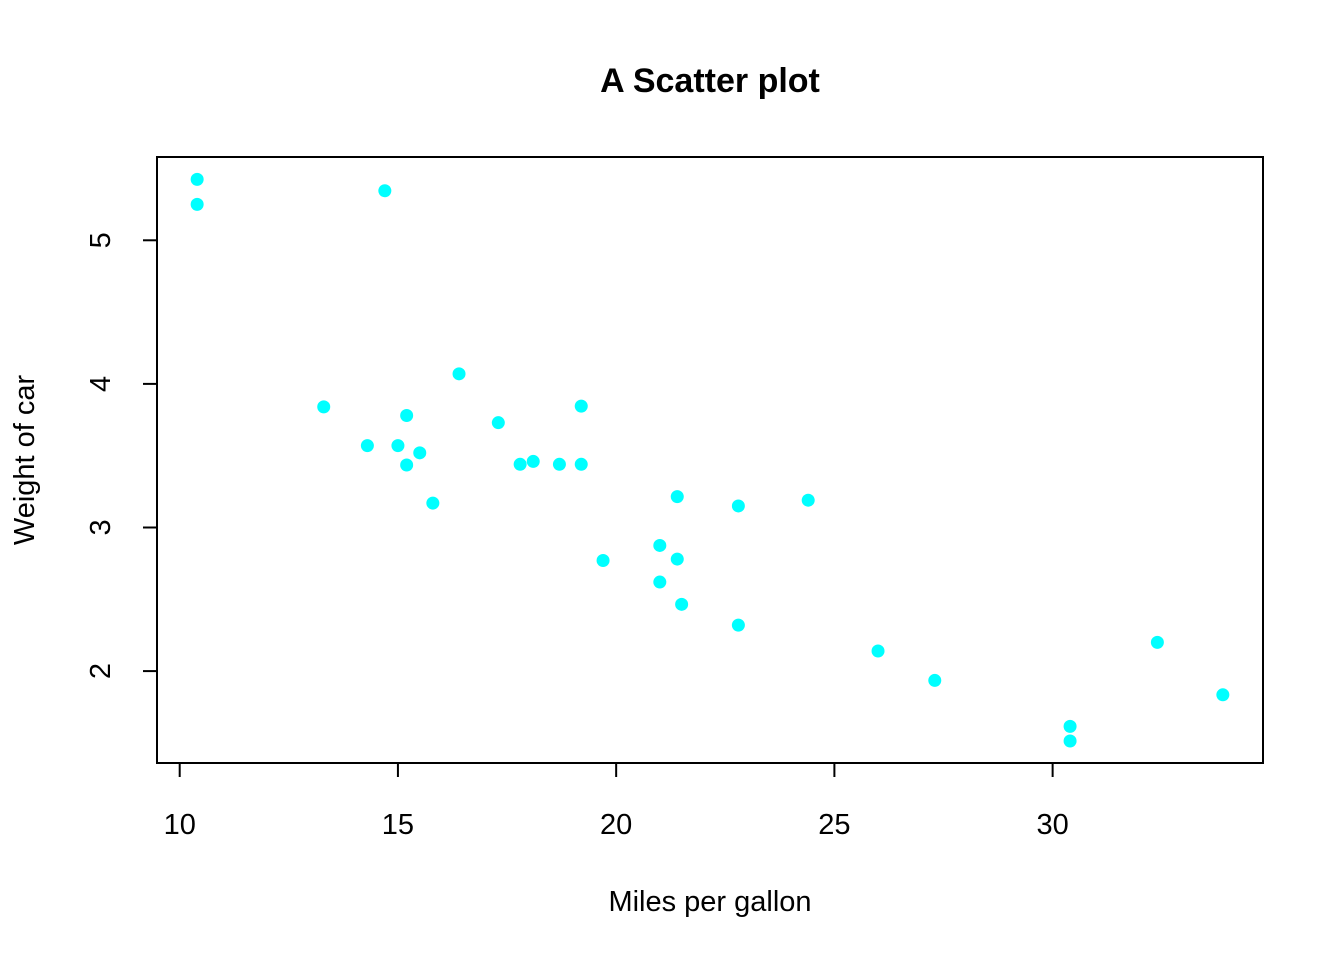 This screenshot has width=1344, height=960. What do you see at coordinates (101, 240) in the screenshot?
I see `y-tick-label: 5` at bounding box center [101, 240].